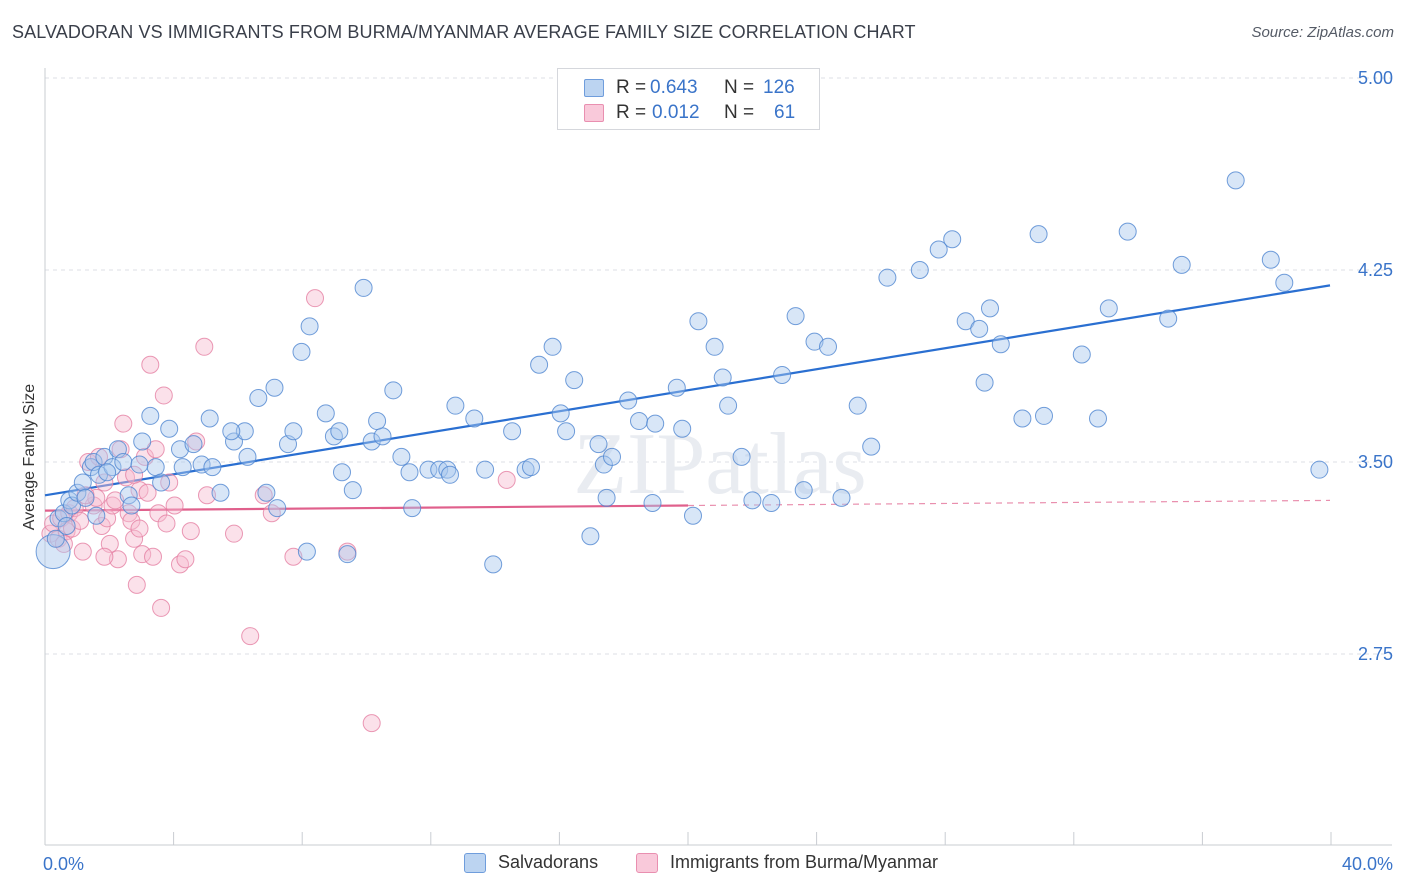 Image resolution: width=1406 pixels, height=892 pixels. Describe the element at coordinates (594, 88) in the screenshot. I see `legend-swatch-blue` at that location.